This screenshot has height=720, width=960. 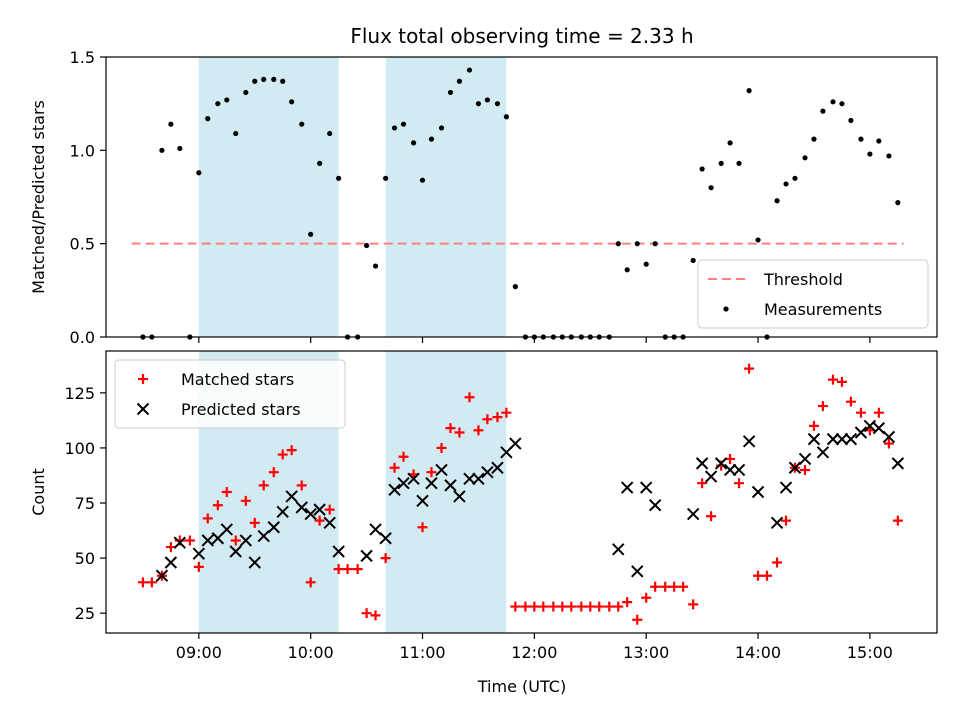 I want to click on x-axis-label: Time (UTC), so click(x=521, y=686).